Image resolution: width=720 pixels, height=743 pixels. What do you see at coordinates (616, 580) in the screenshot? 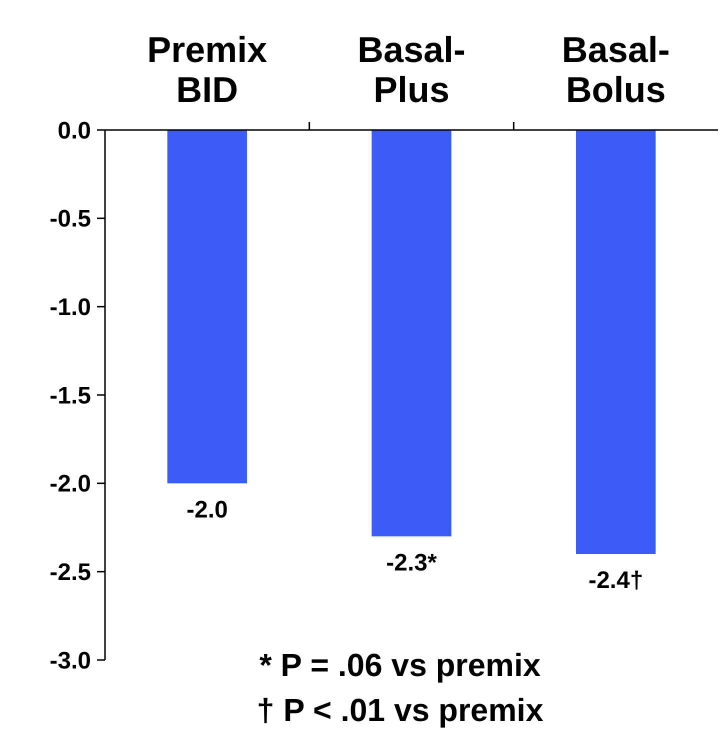
I see `data-label: -2.4†` at bounding box center [616, 580].